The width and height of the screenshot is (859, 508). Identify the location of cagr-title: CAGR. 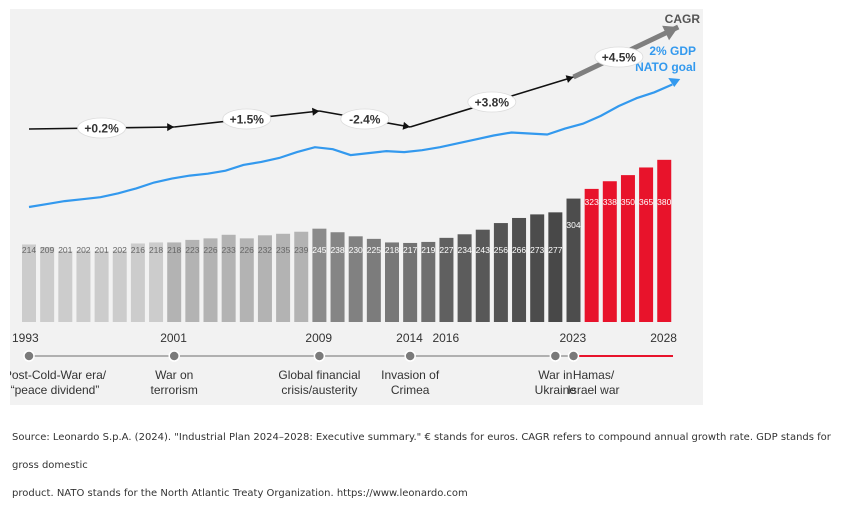
(683, 19).